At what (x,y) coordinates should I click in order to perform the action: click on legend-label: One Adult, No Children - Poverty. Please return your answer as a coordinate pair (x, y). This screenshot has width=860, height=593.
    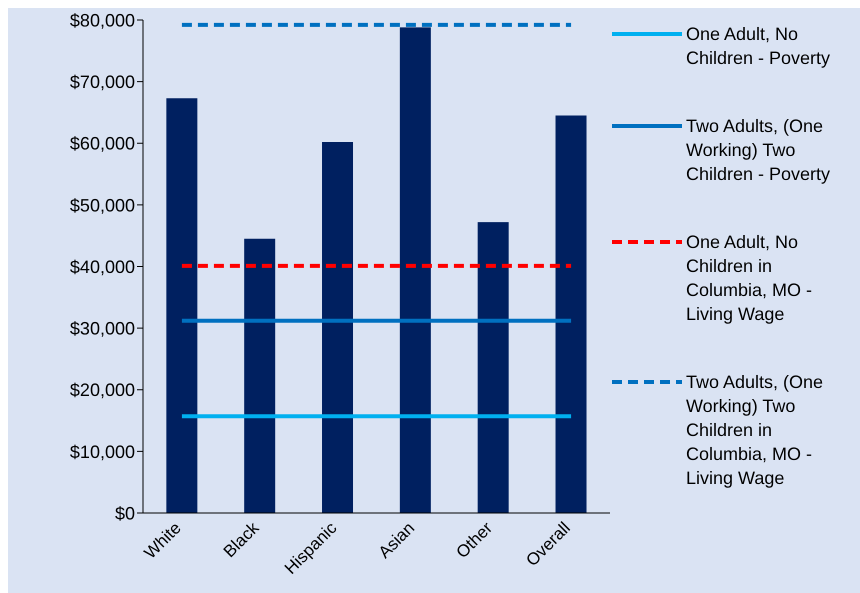
    Looking at the image, I should click on (759, 46).